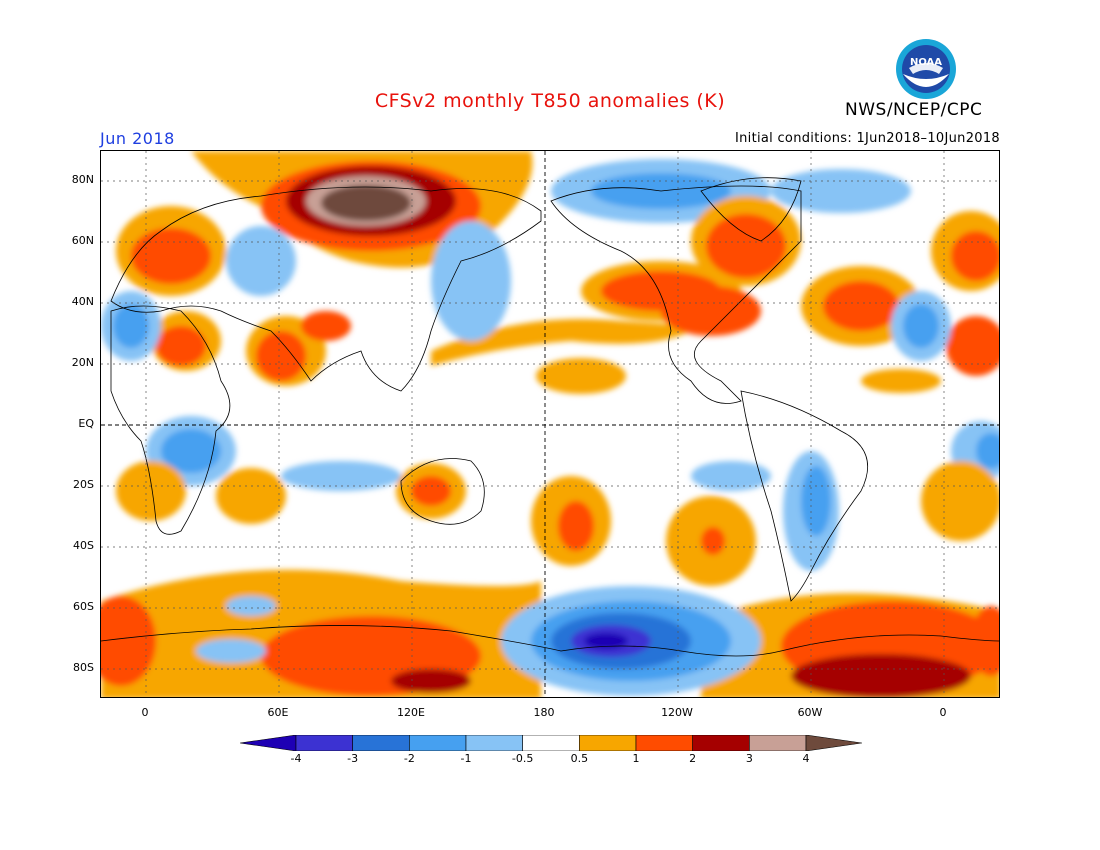 The height and width of the screenshot is (850, 1100). What do you see at coordinates (82, 301) in the screenshot?
I see `lat-label: 40N` at bounding box center [82, 301].